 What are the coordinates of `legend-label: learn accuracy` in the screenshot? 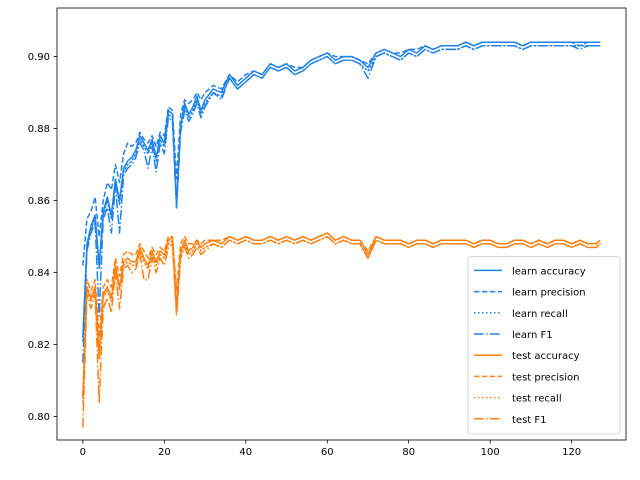 It's located at (549, 271).